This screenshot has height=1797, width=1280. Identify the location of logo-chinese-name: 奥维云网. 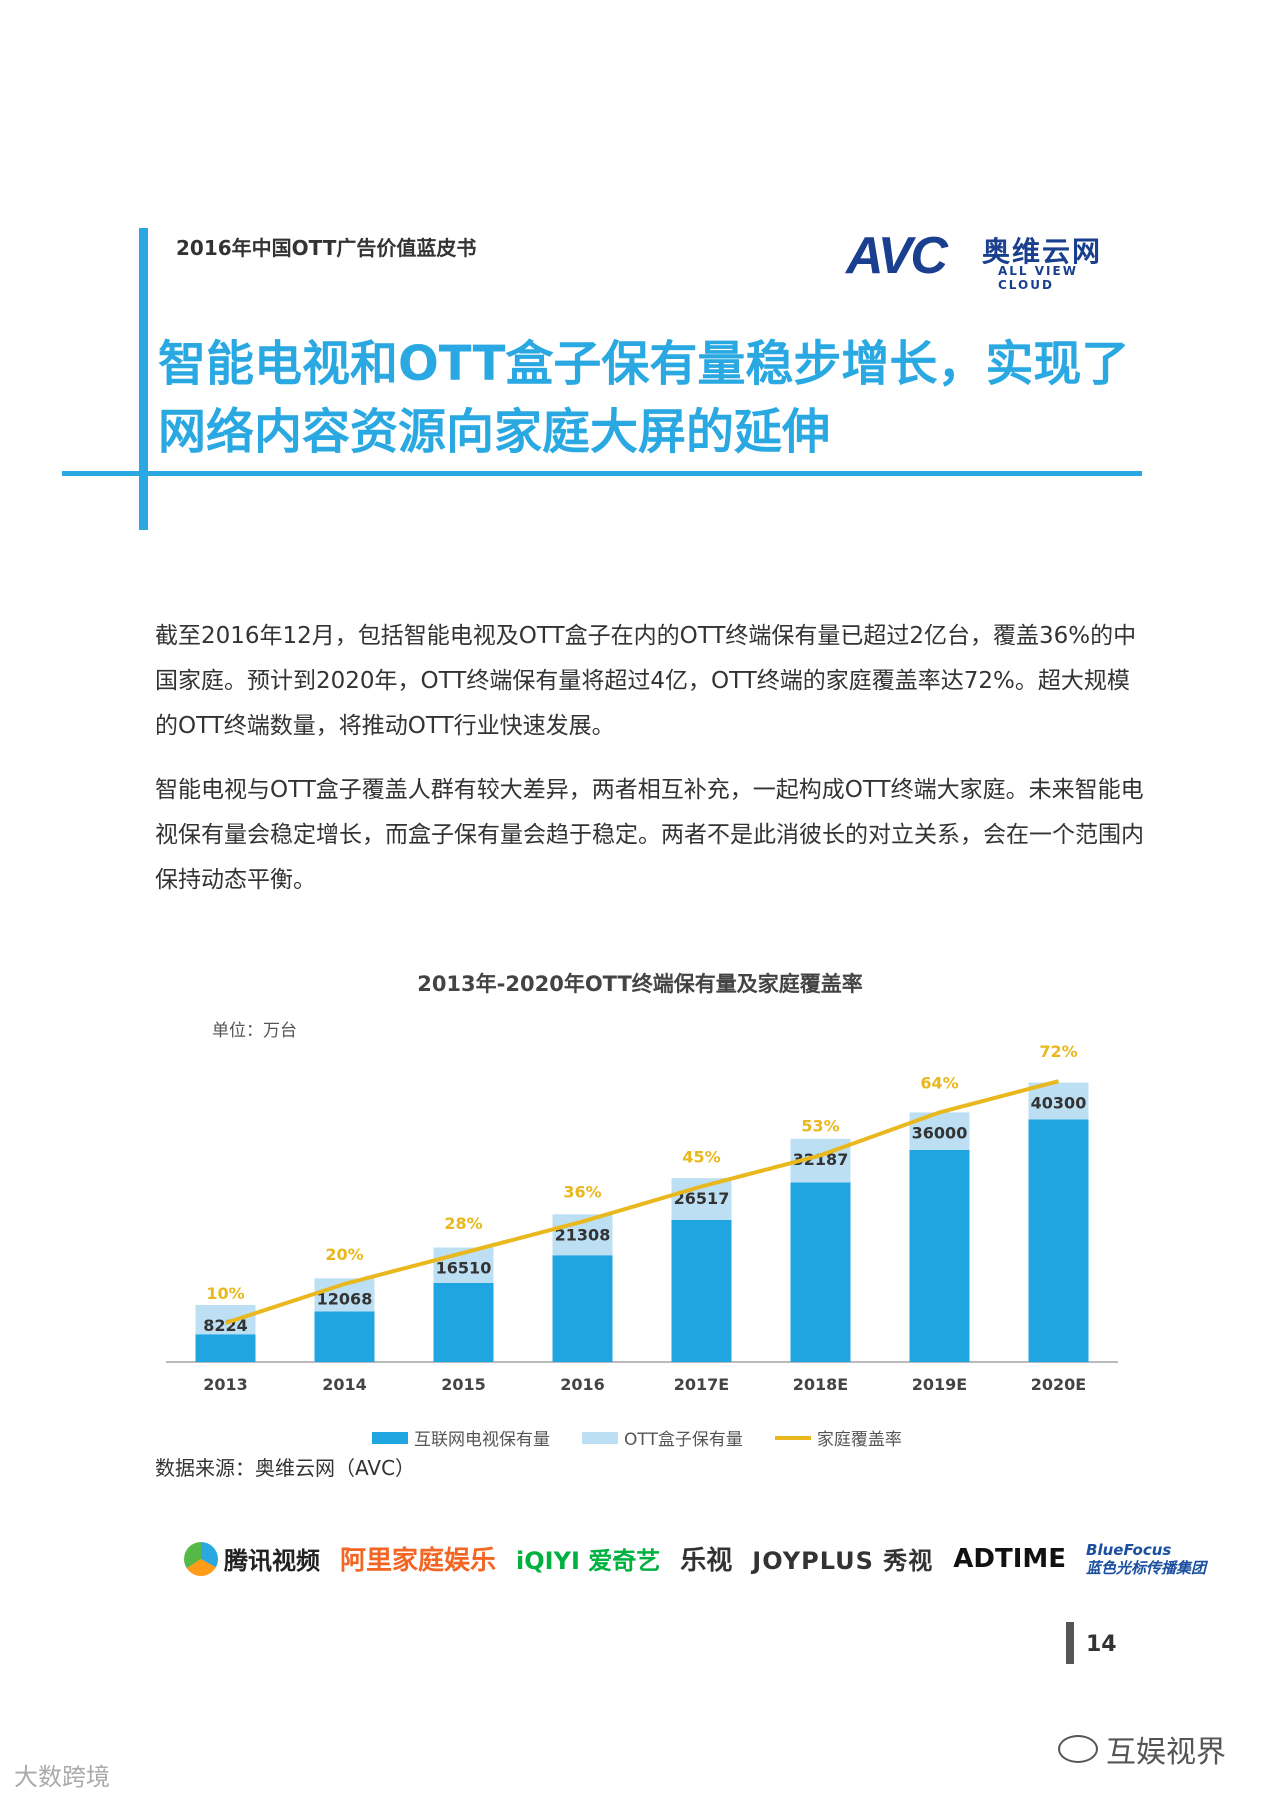
(1042, 251).